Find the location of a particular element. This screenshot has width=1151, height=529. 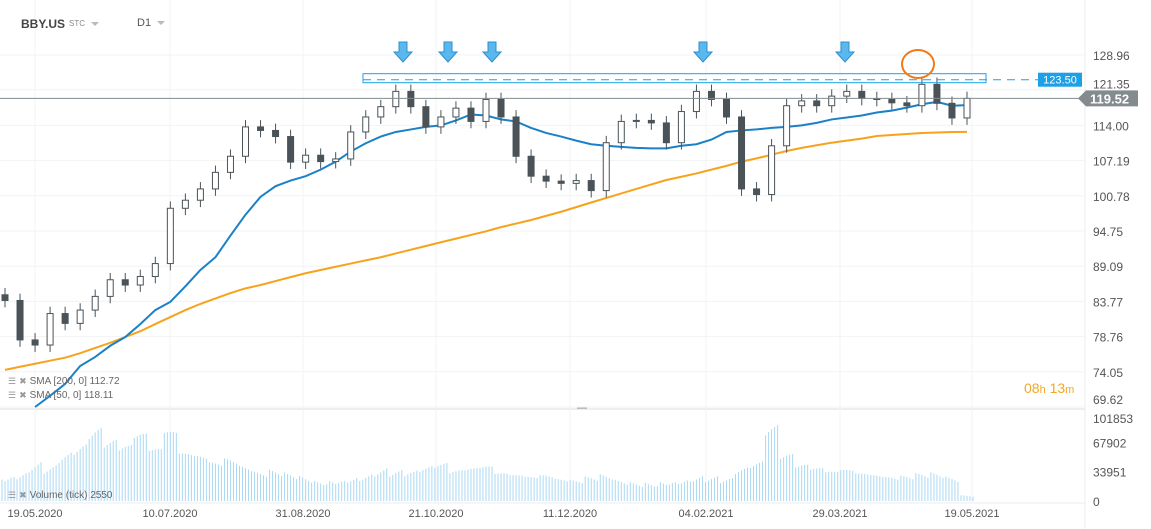

pane-resize-handle is located at coordinates (582, 408).